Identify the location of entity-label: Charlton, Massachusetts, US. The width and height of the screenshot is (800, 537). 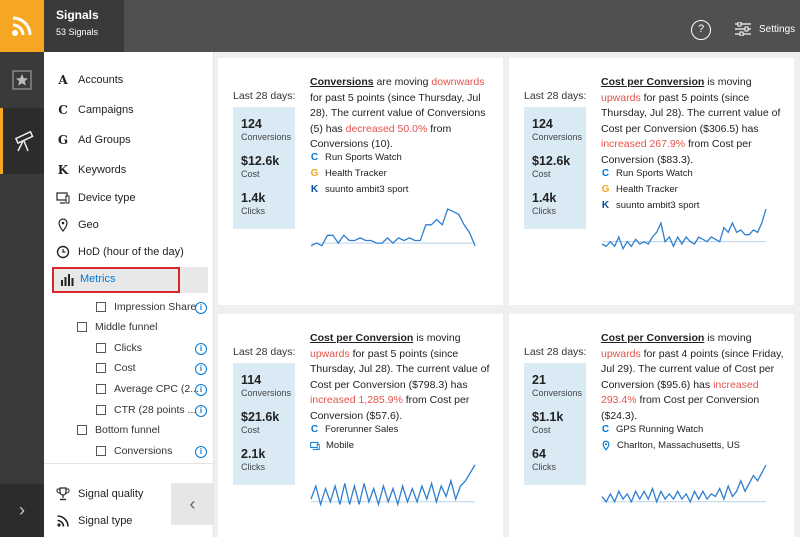
(679, 445).